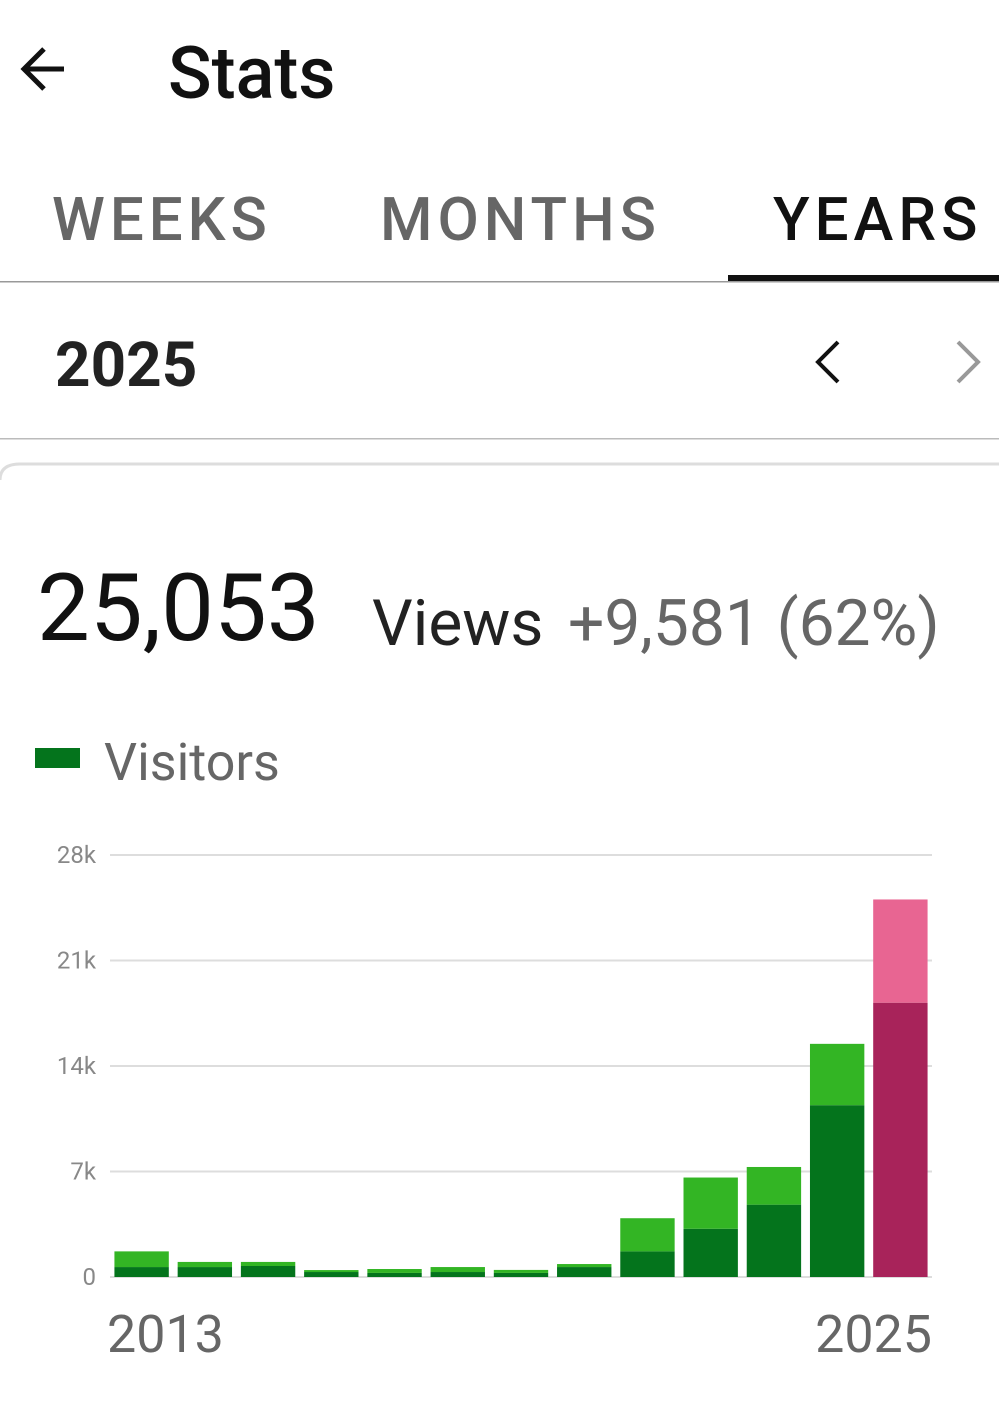  I want to click on tab-indicator, so click(863, 278).